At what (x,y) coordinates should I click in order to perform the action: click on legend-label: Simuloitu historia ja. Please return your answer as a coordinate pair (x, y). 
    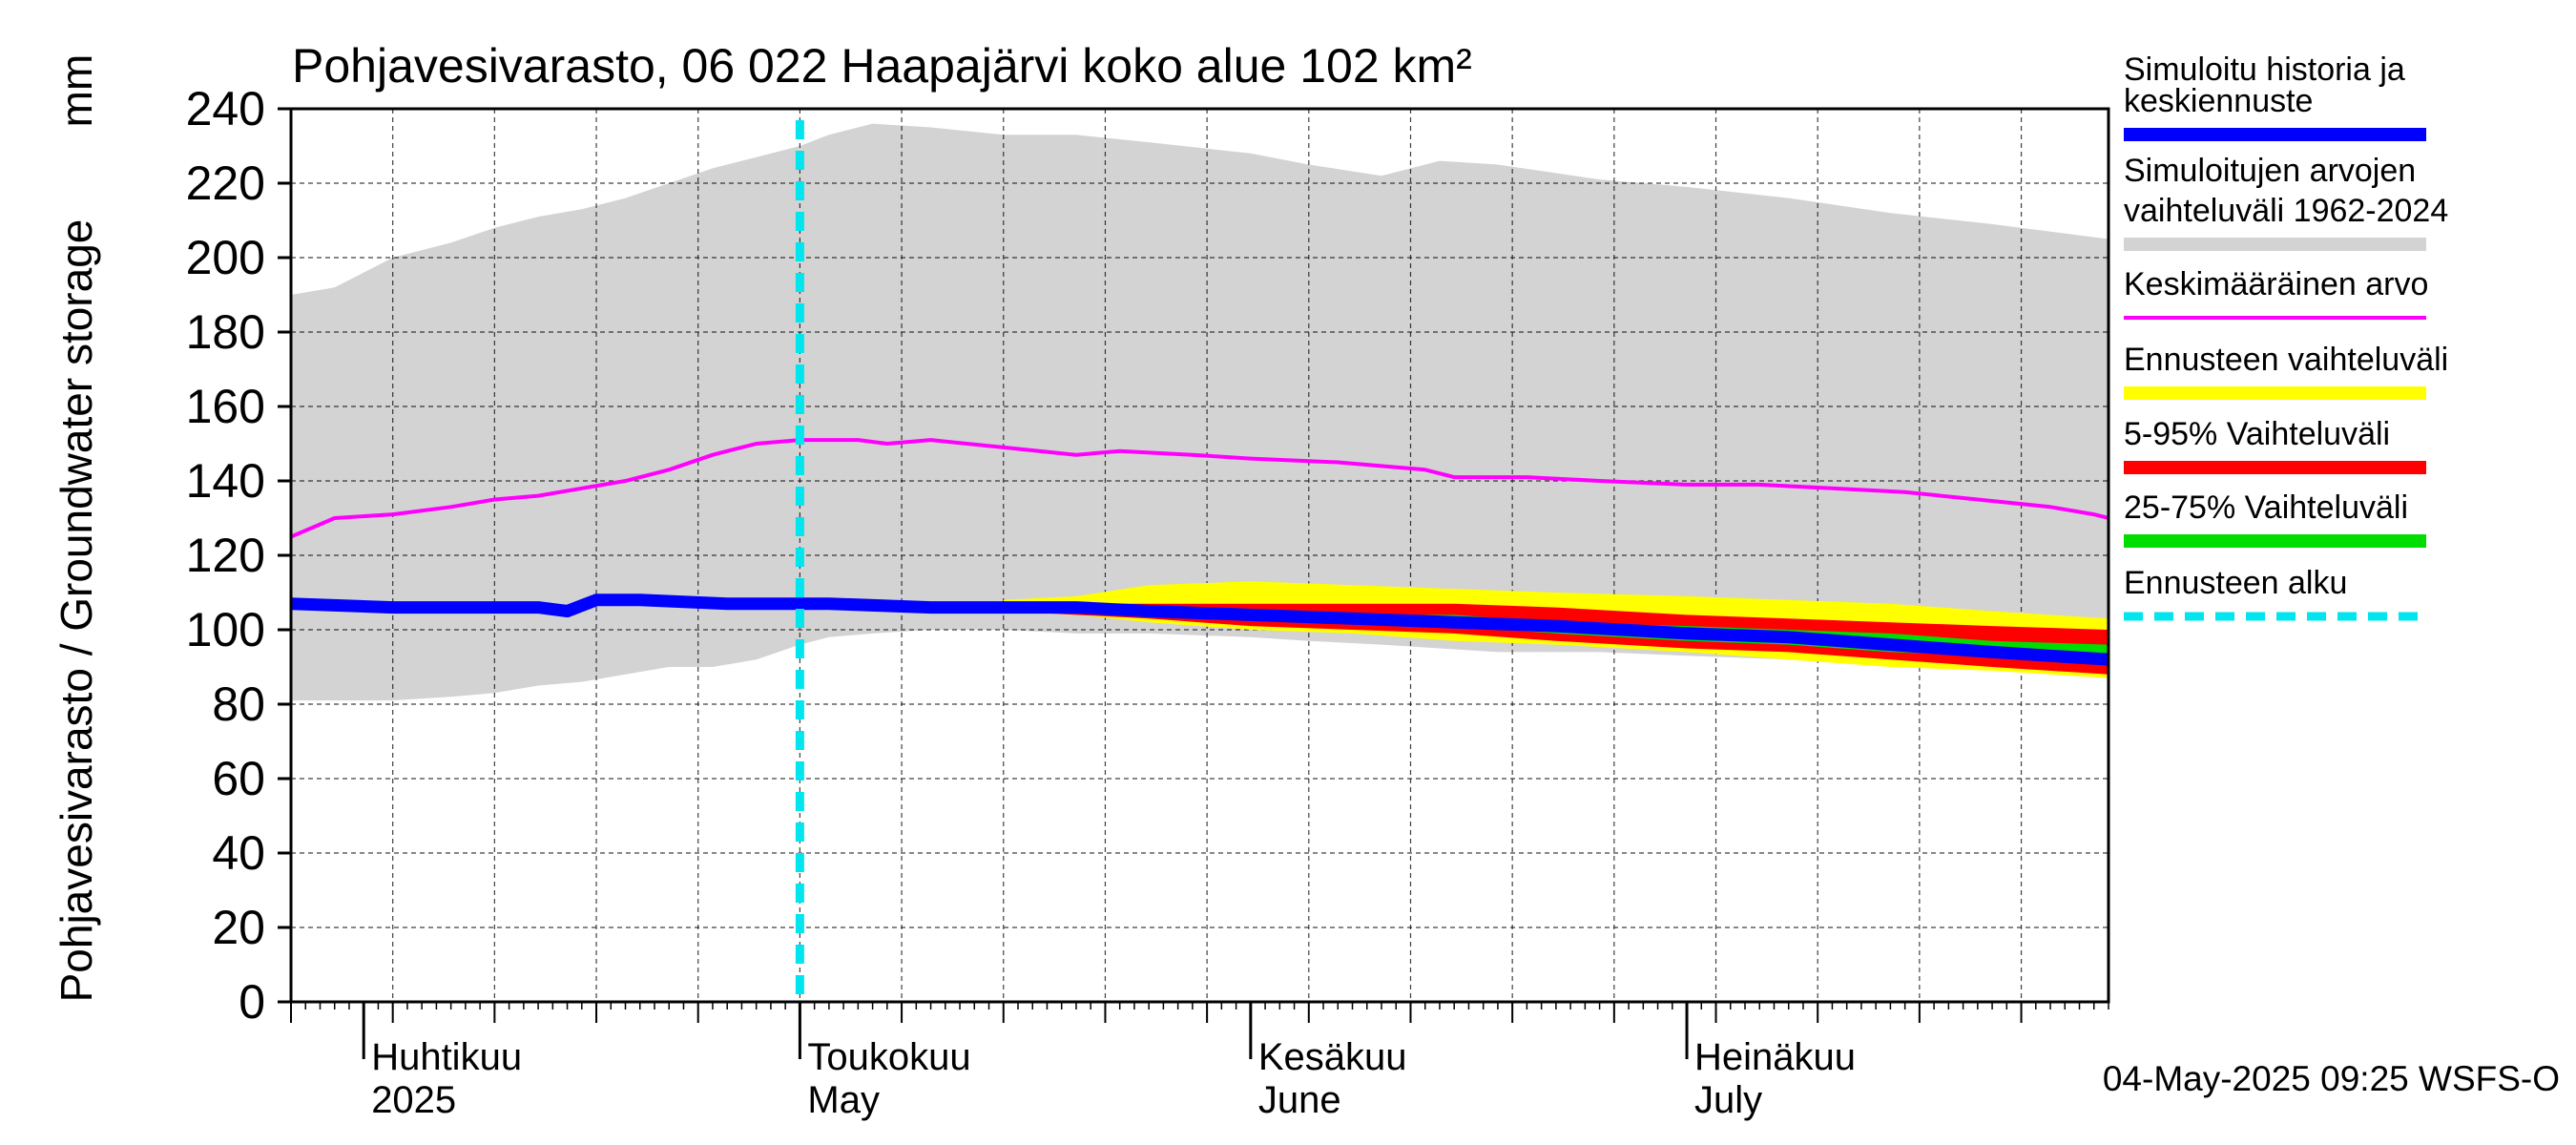
    Looking at the image, I should click on (2264, 70).